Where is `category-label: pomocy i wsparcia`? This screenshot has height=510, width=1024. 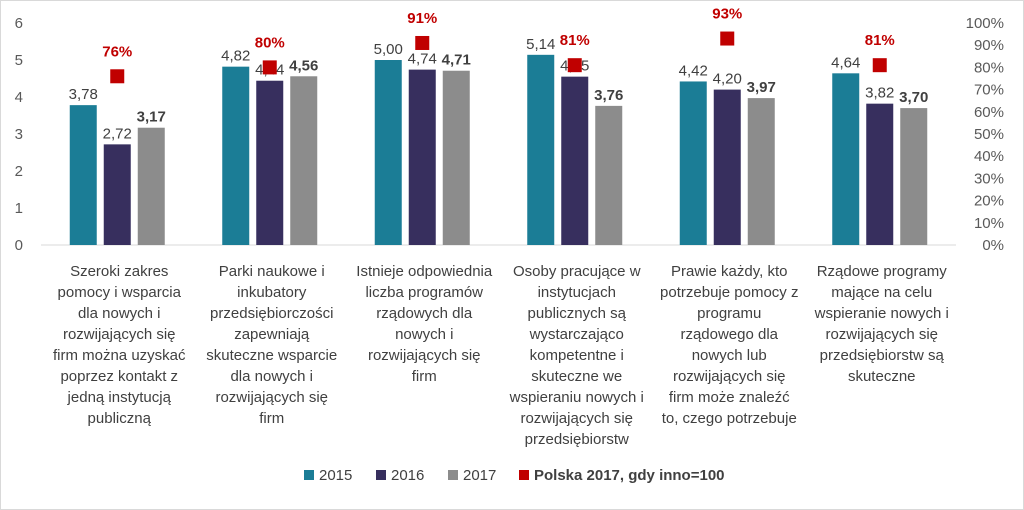
category-label: pomocy i wsparcia is located at coordinates (120, 292).